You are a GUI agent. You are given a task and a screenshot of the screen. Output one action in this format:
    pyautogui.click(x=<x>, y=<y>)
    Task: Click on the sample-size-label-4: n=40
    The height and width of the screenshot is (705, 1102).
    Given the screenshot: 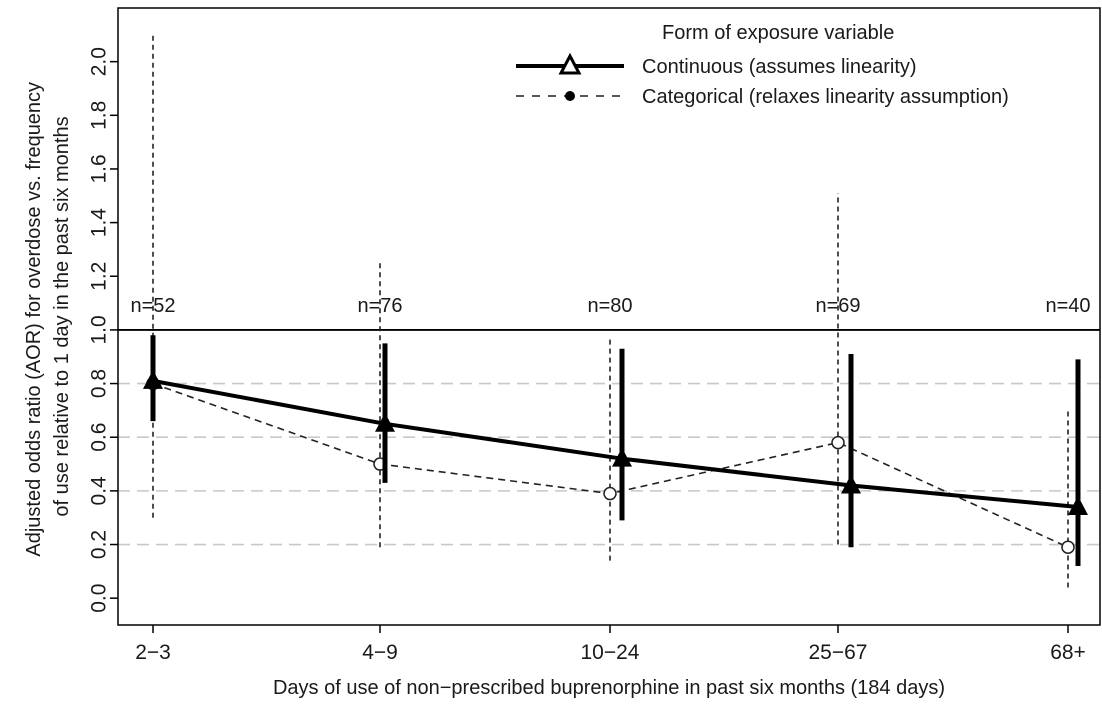 What is the action you would take?
    pyautogui.click(x=1067, y=306)
    